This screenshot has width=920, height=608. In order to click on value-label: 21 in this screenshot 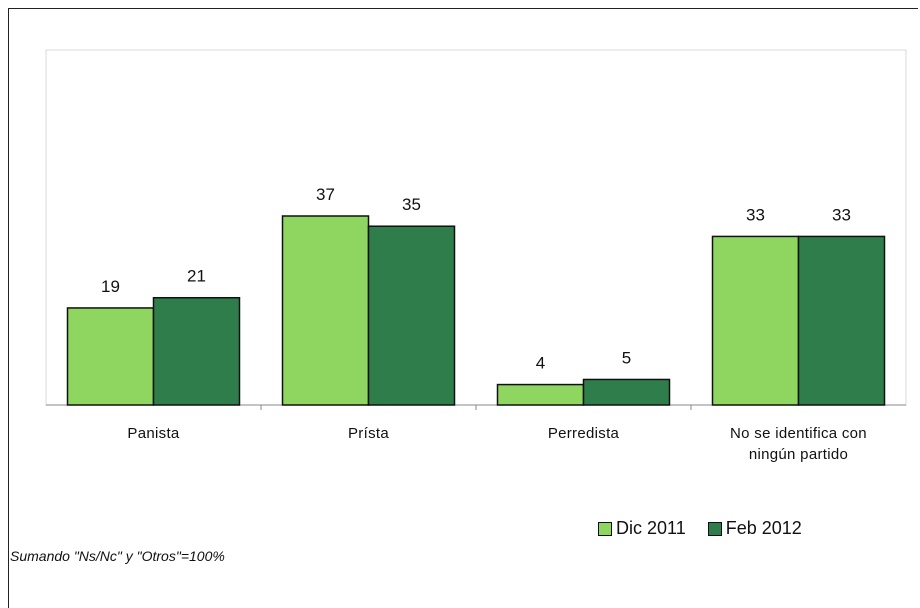, I will do `click(196, 276)`.